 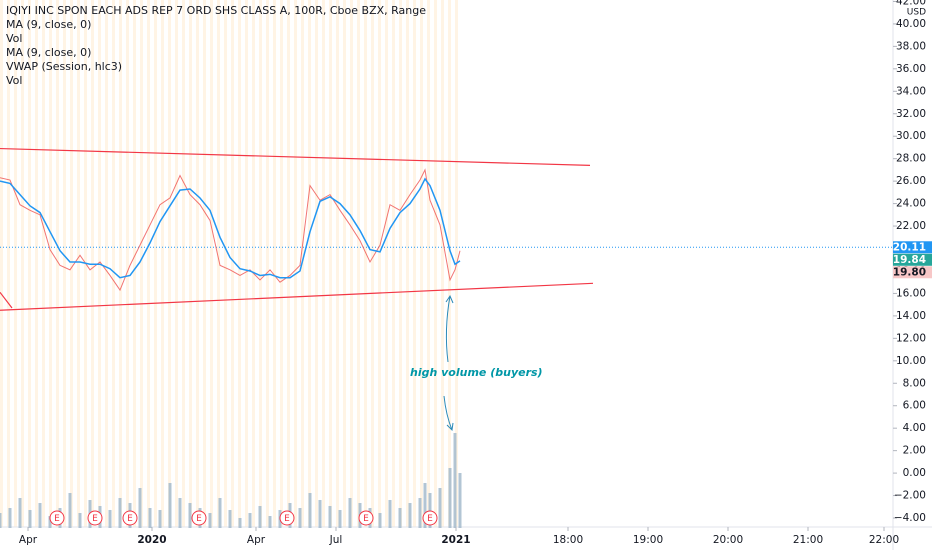 I want to click on x-tick-label: 2020, so click(x=151, y=540).